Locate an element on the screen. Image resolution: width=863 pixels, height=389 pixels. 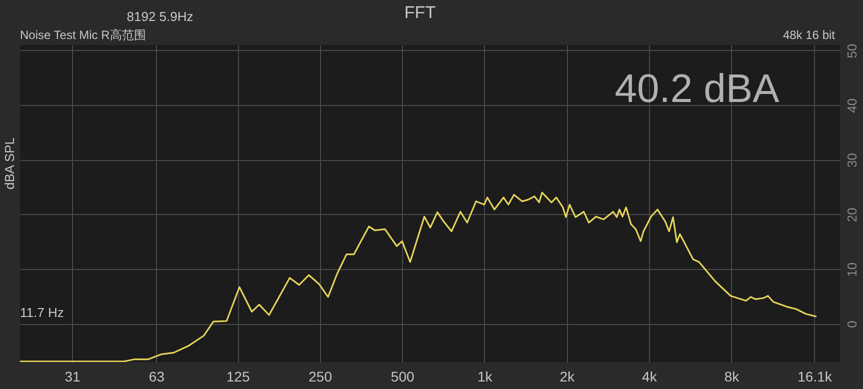
y-tick-label: 50 is located at coordinates (852, 51).